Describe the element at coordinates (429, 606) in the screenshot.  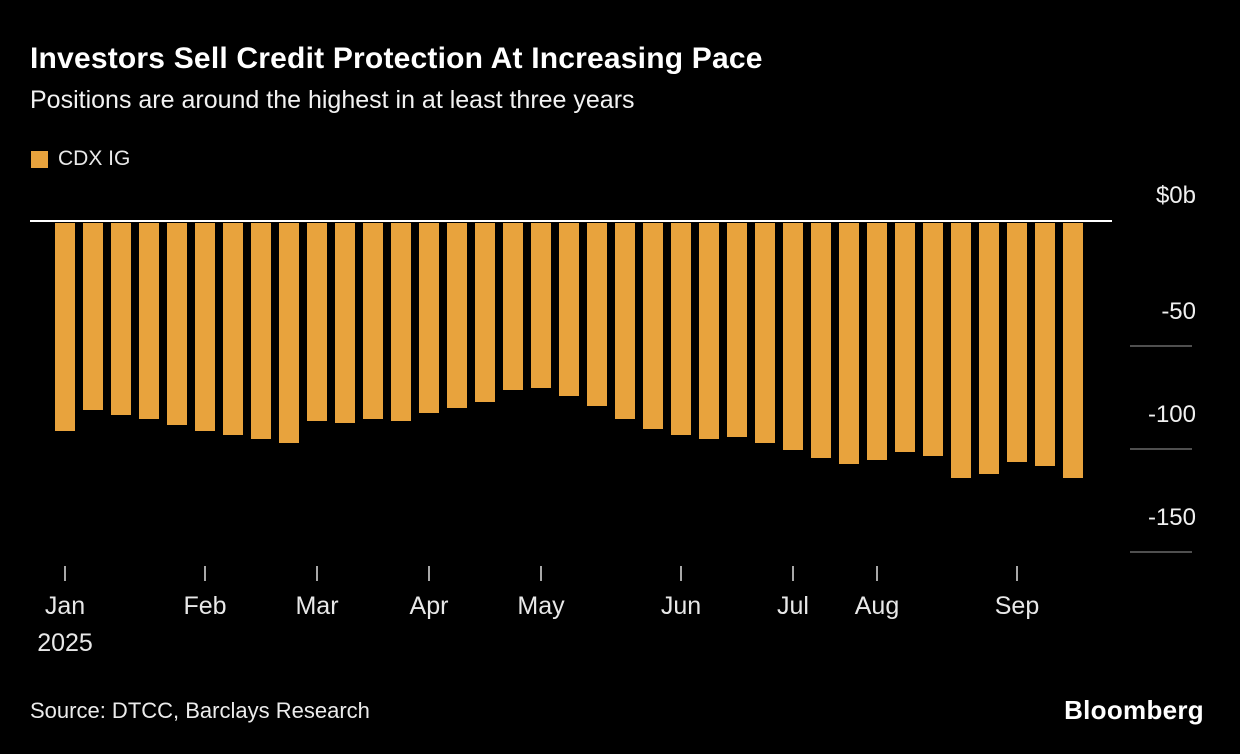
I see `x-label-apr: Apr` at that location.